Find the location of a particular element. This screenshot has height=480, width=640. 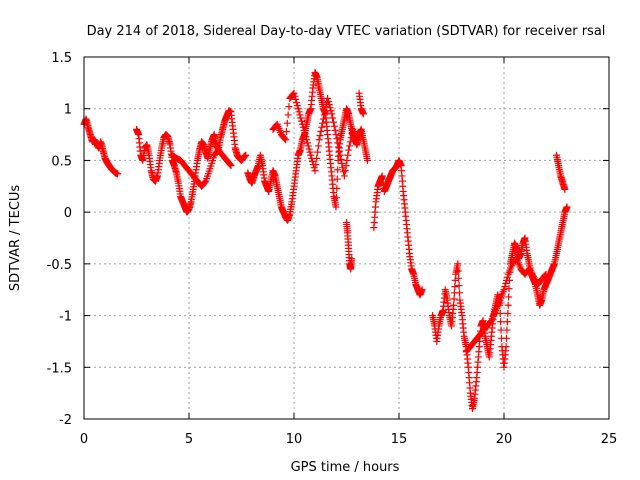

y-tick-label: 0.5 is located at coordinates (61, 161).